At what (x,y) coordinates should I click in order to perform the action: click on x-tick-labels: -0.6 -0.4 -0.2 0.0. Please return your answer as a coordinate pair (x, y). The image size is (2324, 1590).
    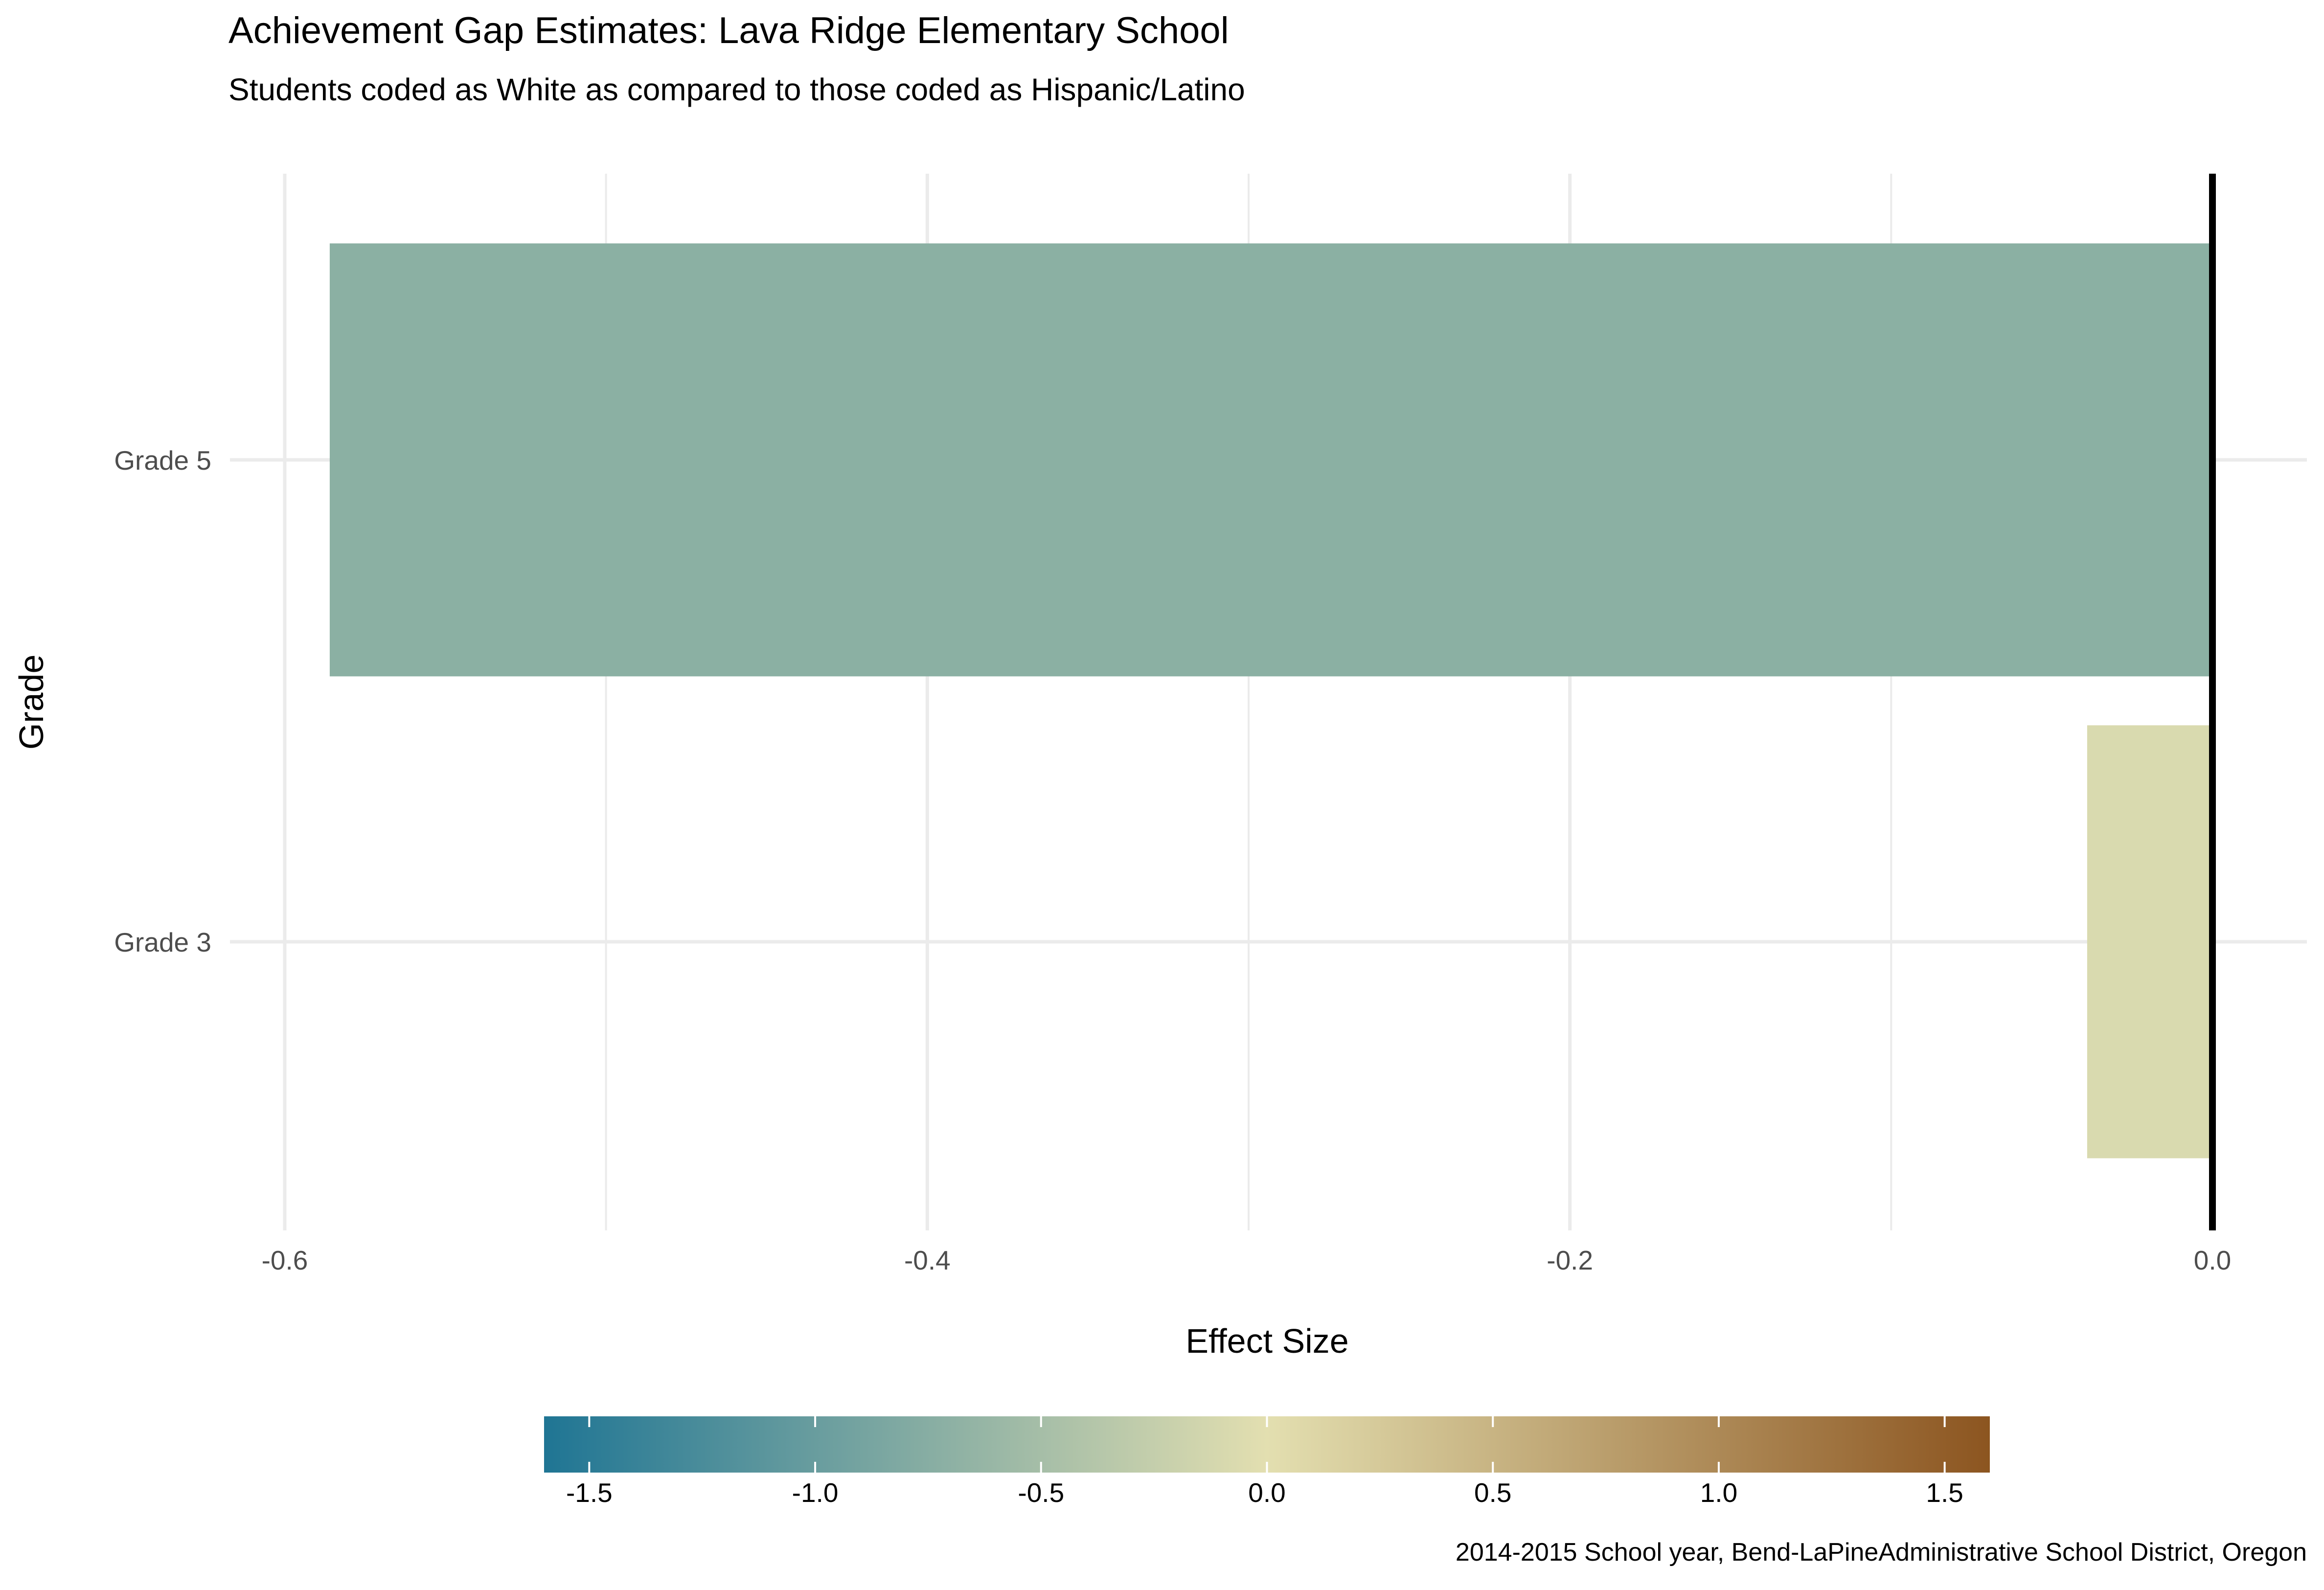
    Looking at the image, I should click on (1247, 1260).